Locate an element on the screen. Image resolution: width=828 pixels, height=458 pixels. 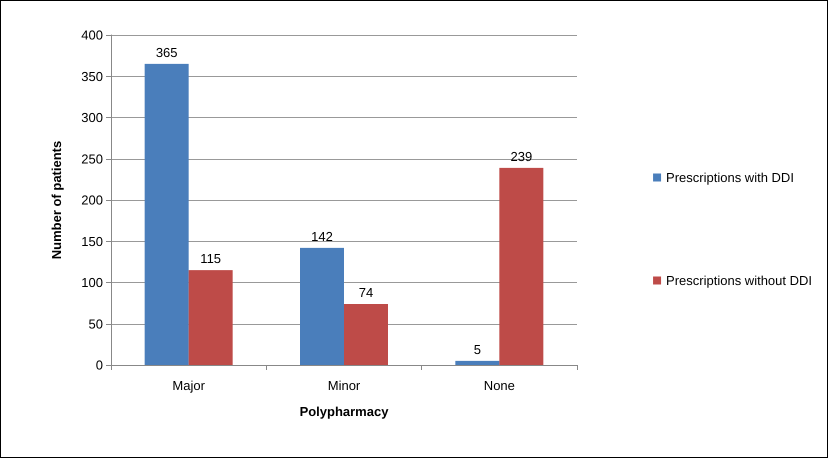
y-tick-label: 350 is located at coordinates (92, 76).